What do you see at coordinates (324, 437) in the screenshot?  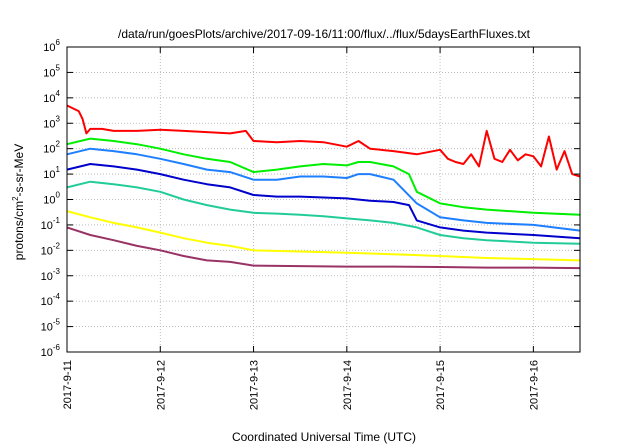 I see `x-axis-label: Coordinated Universal Time (UTC)` at bounding box center [324, 437].